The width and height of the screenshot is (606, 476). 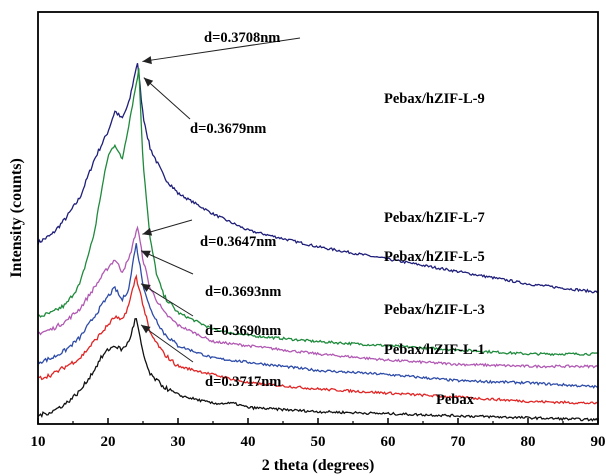 I want to click on series-label: Pebax/hZIF-L-5, so click(x=434, y=257).